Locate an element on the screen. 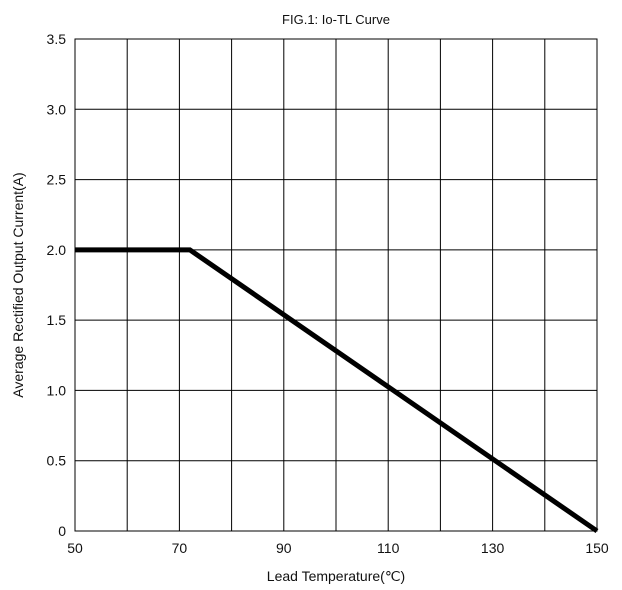 Image resolution: width=622 pixels, height=590 pixels. x-axis-title: Lead Temperature(℃) is located at coordinates (336, 576).